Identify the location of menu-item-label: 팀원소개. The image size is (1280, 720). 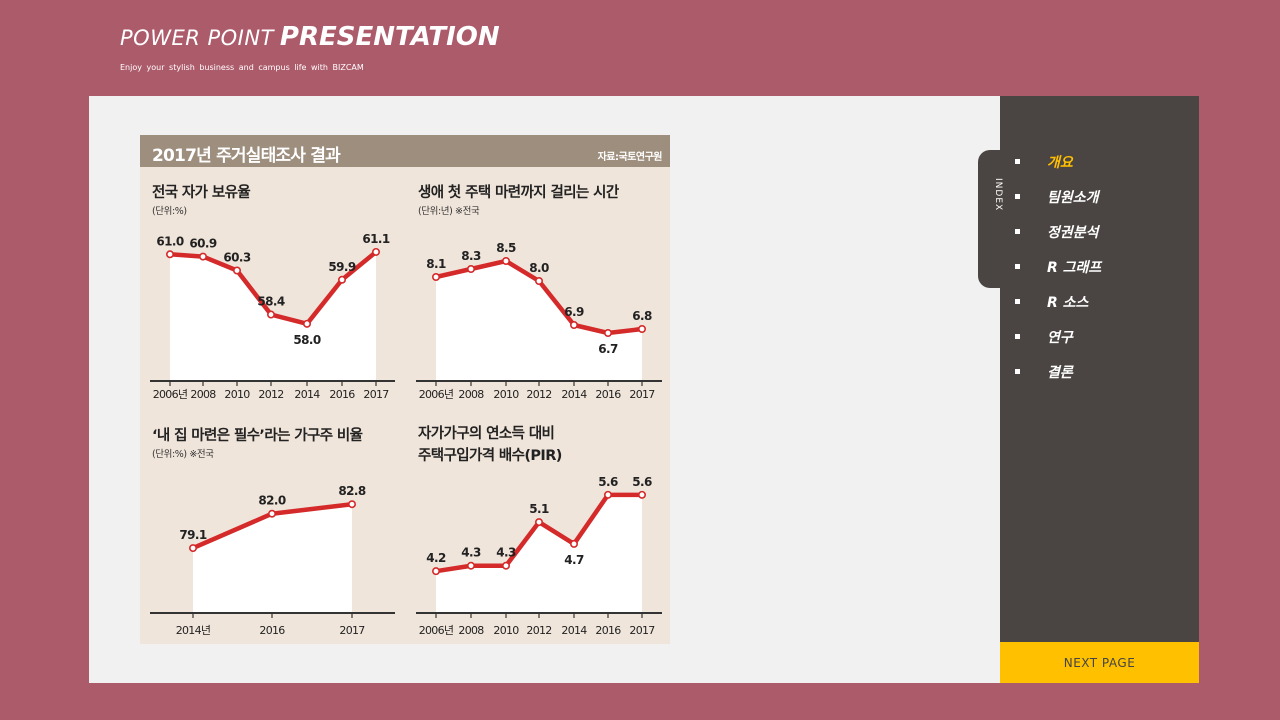
(1073, 197).